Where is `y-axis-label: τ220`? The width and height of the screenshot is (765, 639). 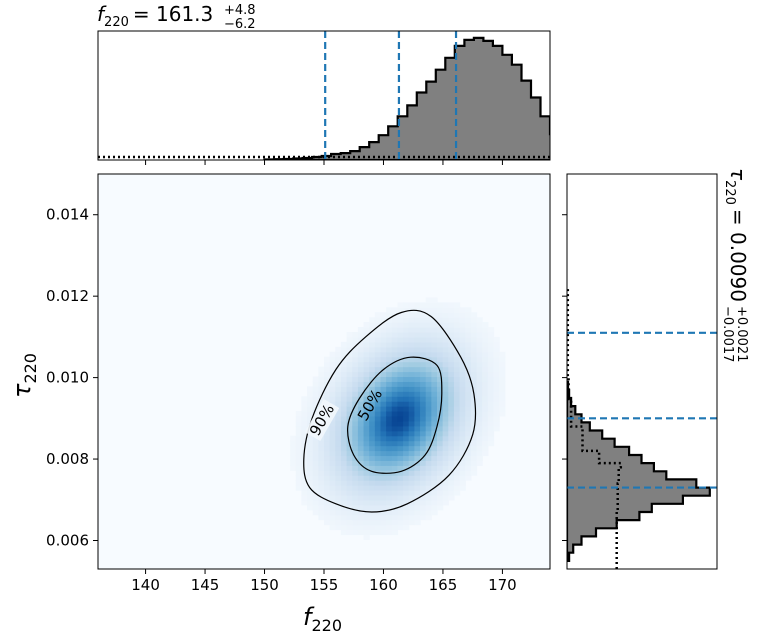 y-axis-label: τ220 is located at coordinates (24, 375).